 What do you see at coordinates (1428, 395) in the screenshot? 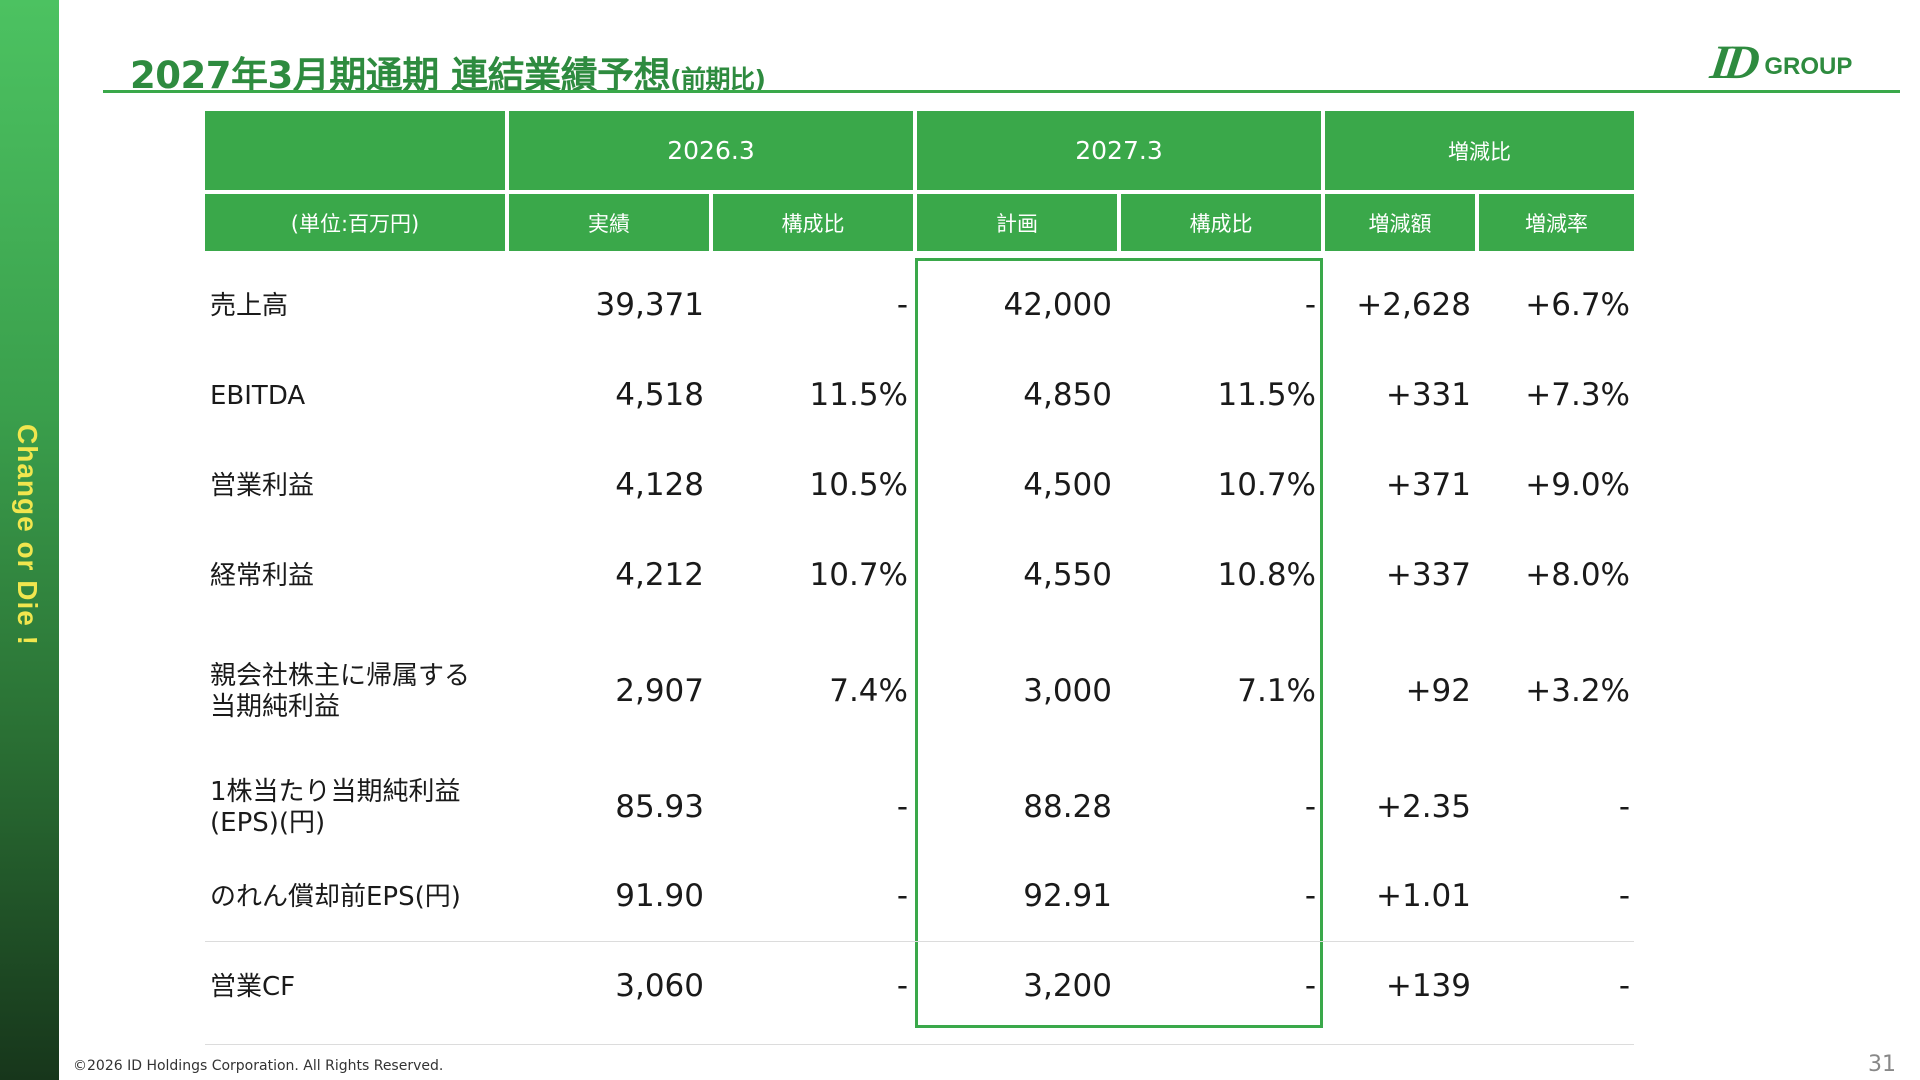
I see `cell-change-amount: +331` at bounding box center [1428, 395].